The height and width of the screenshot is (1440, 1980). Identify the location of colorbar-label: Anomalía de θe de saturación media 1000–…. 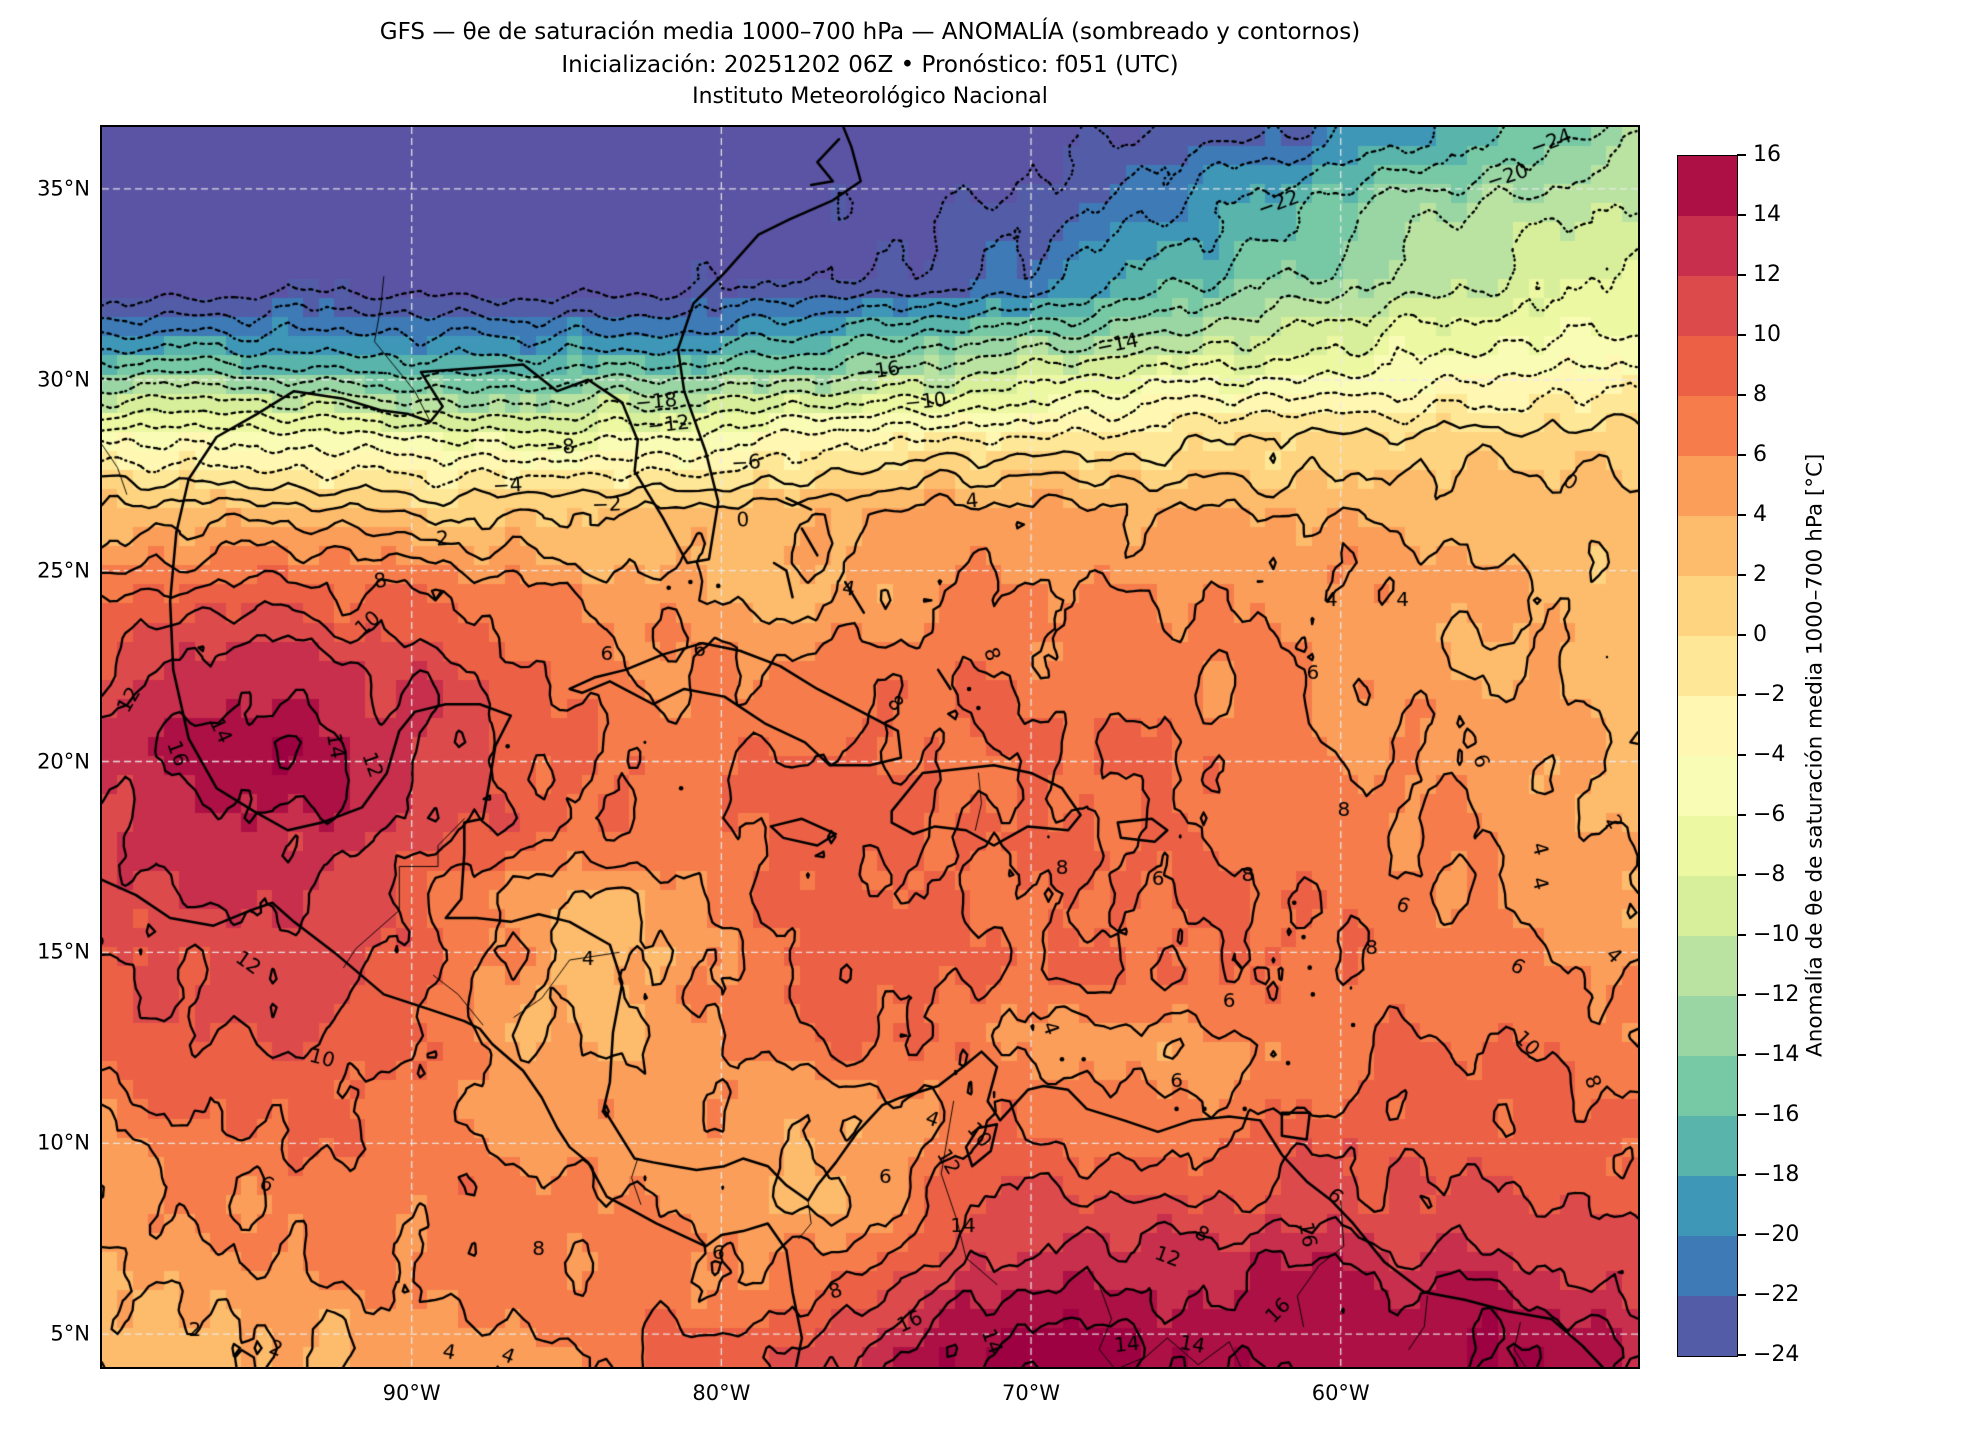
(1815, 755).